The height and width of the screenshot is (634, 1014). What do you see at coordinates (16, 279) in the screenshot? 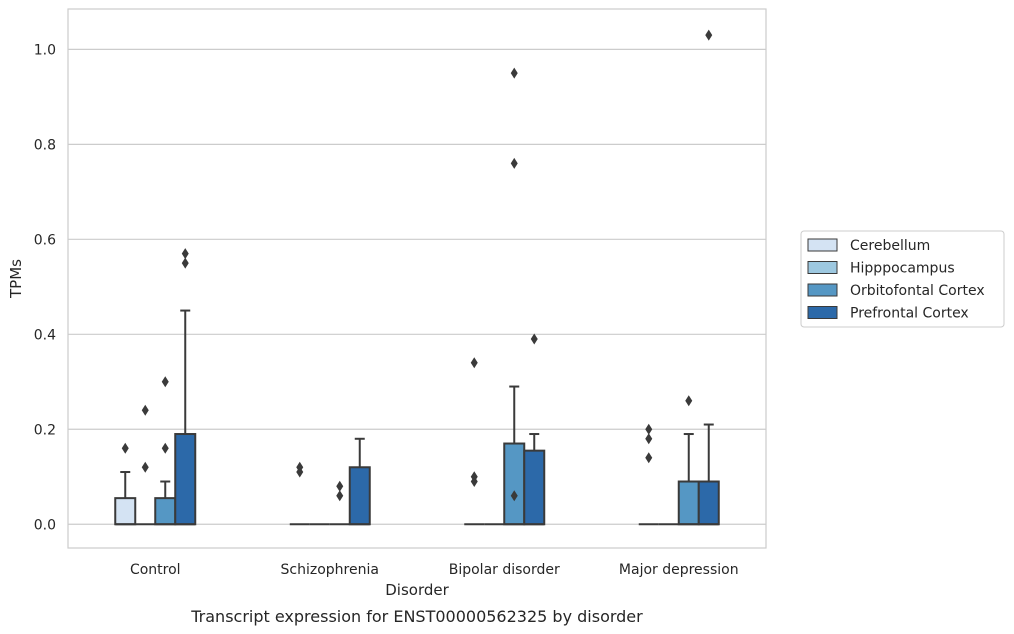
I see `y-axis-label: TPMs` at bounding box center [16, 279].